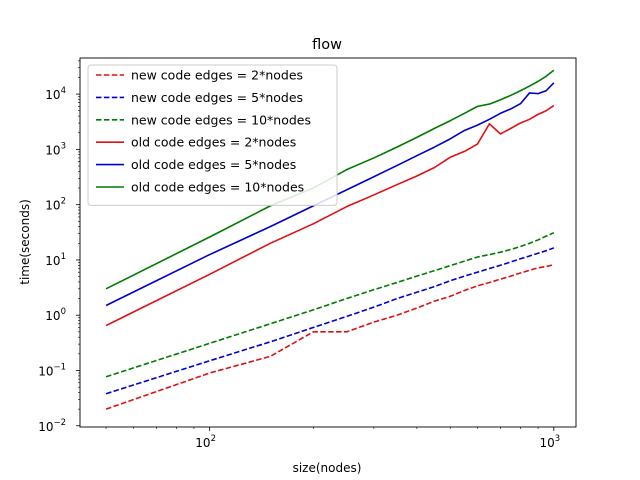  Describe the element at coordinates (213, 142) in the screenshot. I see `legend-entry-4: old code edges = 2*nodes` at that location.